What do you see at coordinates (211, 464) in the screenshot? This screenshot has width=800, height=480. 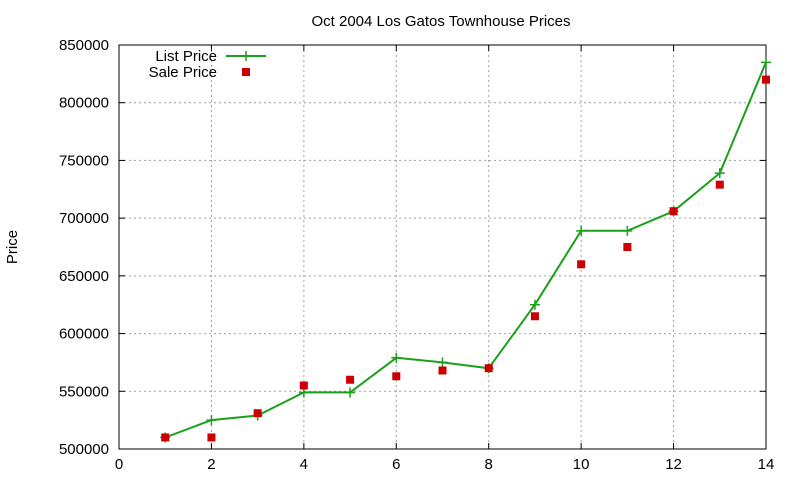 I see `x-tick-label: 2` at bounding box center [211, 464].